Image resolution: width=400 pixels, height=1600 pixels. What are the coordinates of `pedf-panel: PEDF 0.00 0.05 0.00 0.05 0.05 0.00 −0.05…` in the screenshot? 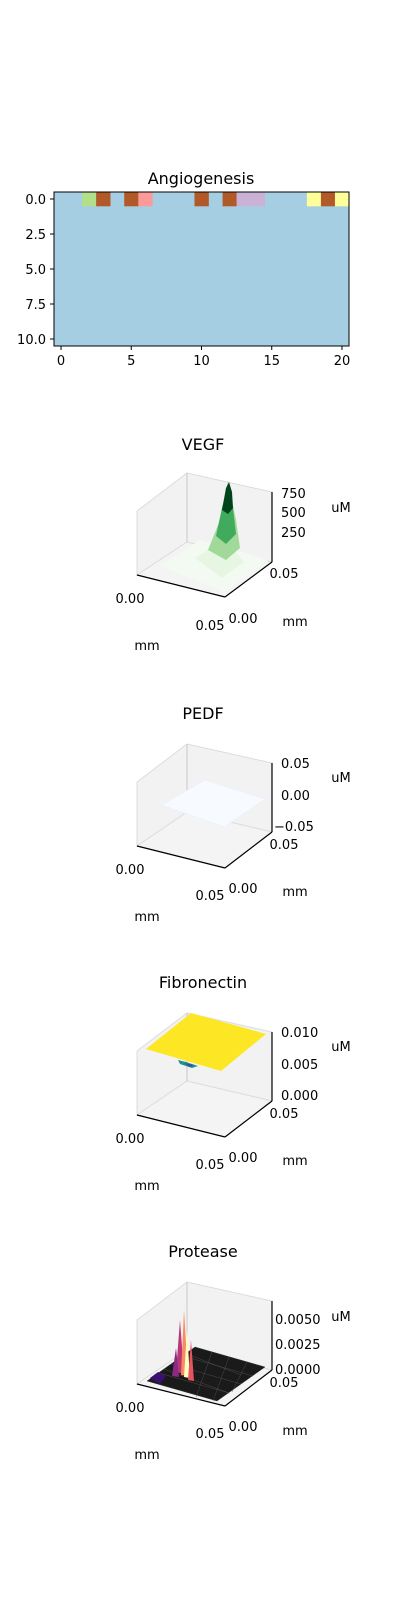 It's located at (233, 814).